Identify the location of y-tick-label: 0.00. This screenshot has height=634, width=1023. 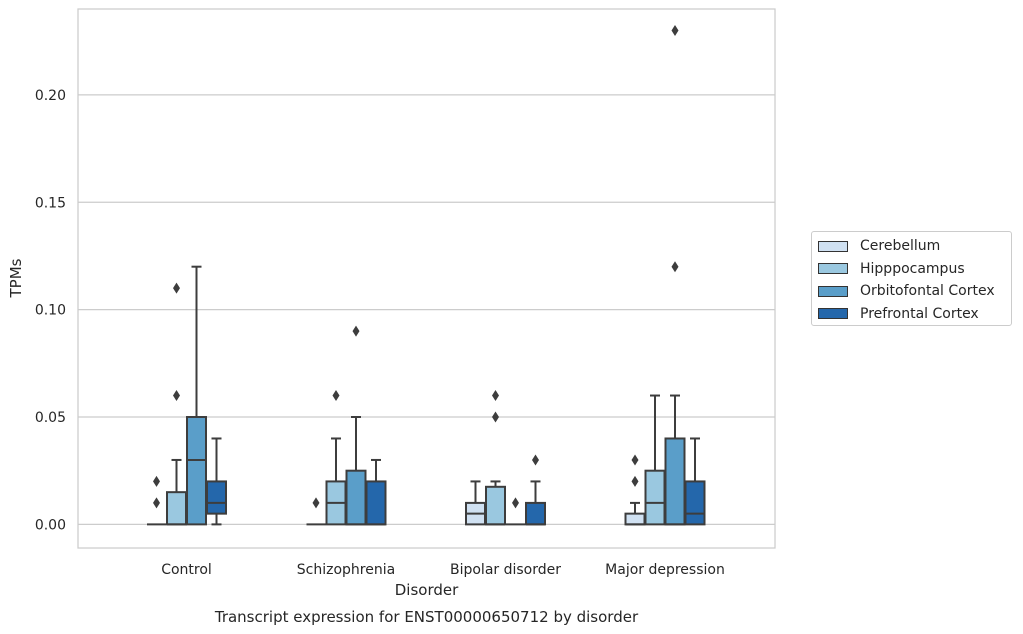
(50, 525).